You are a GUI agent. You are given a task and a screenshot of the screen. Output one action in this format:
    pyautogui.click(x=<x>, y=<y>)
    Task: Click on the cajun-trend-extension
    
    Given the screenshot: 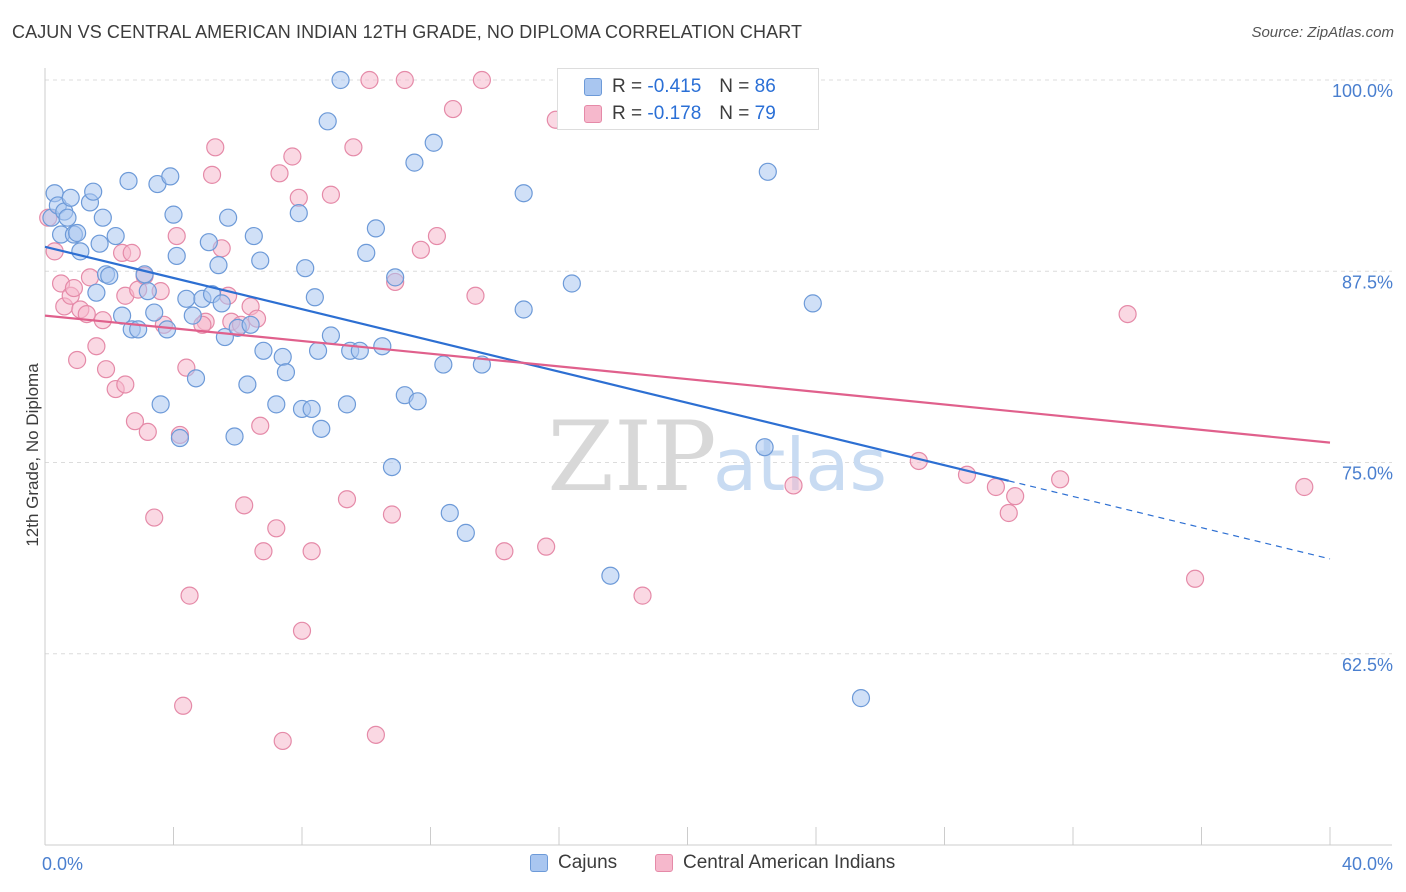 What is the action you would take?
    pyautogui.click(x=1169, y=520)
    